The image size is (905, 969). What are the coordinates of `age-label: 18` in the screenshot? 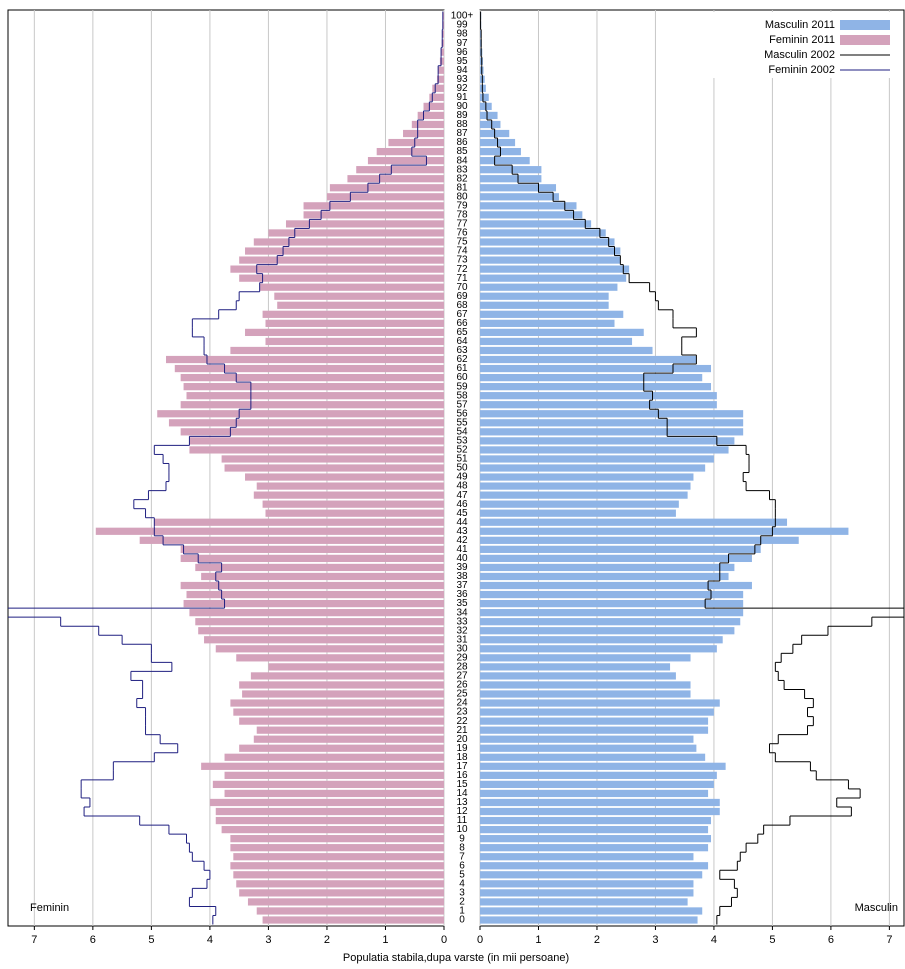 It's located at (462, 757).